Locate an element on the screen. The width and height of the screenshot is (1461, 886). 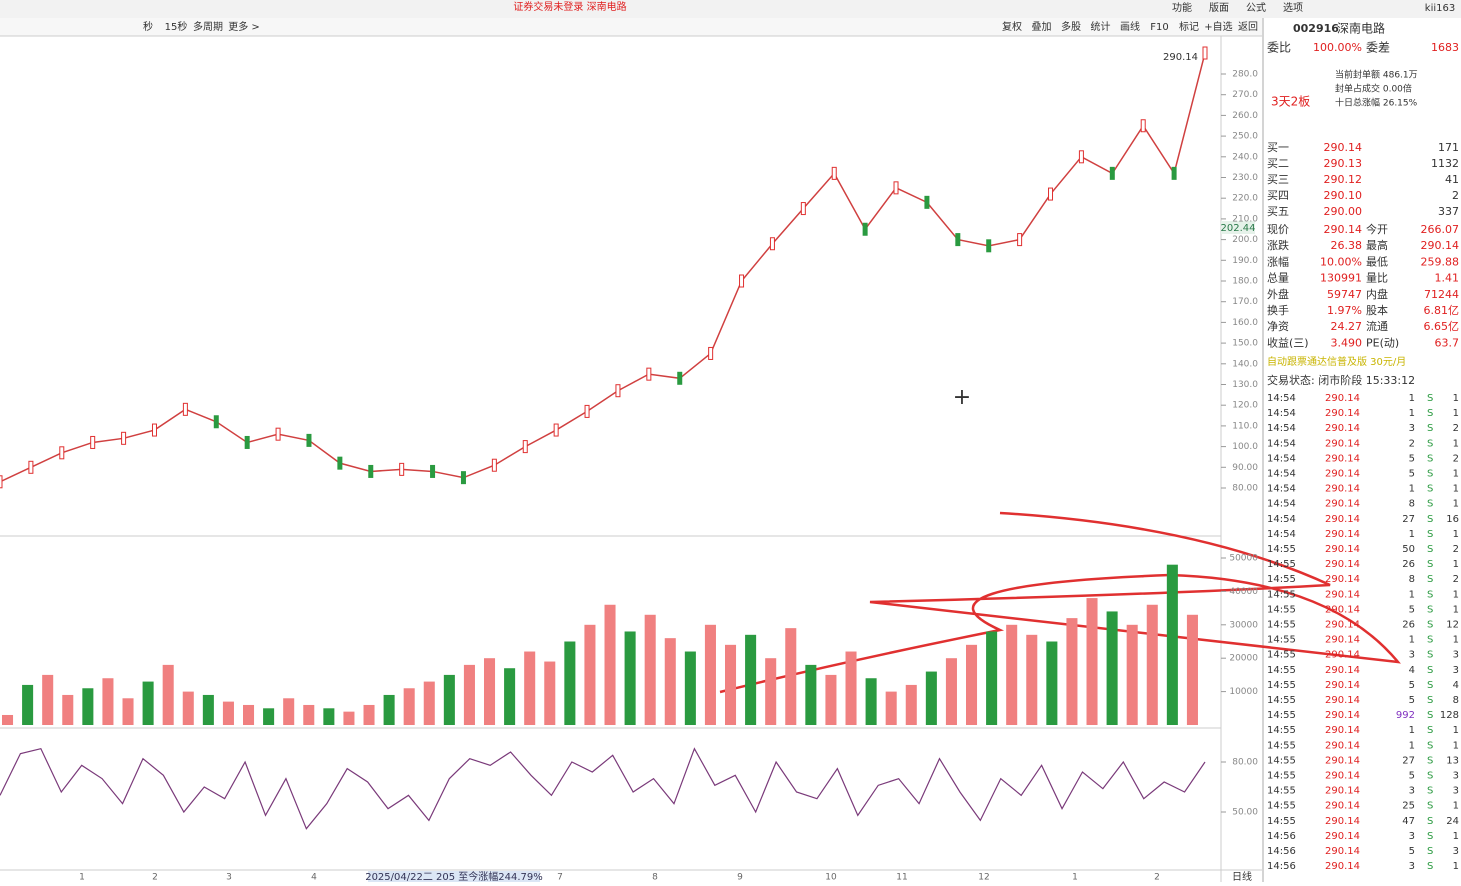
current-tag is located at coordinates (1238, 227).